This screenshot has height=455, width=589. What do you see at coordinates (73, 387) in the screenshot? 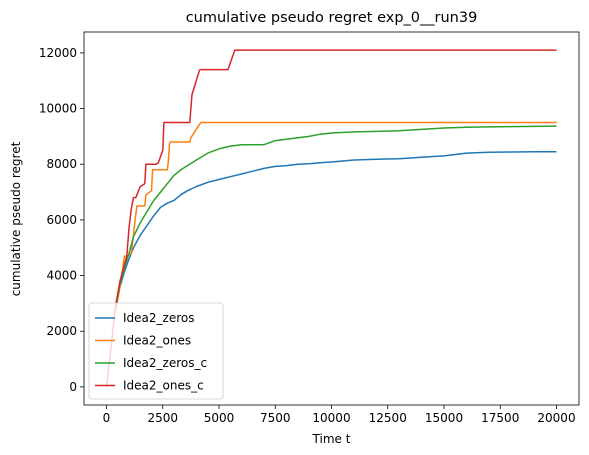
I see `y-tick-label: 0` at bounding box center [73, 387].